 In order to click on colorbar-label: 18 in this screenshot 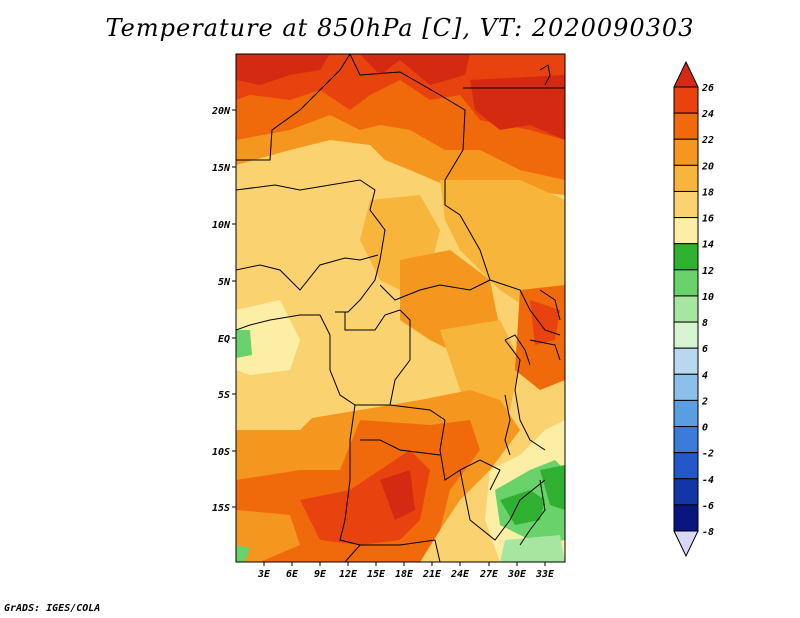, I will do `click(708, 192)`.